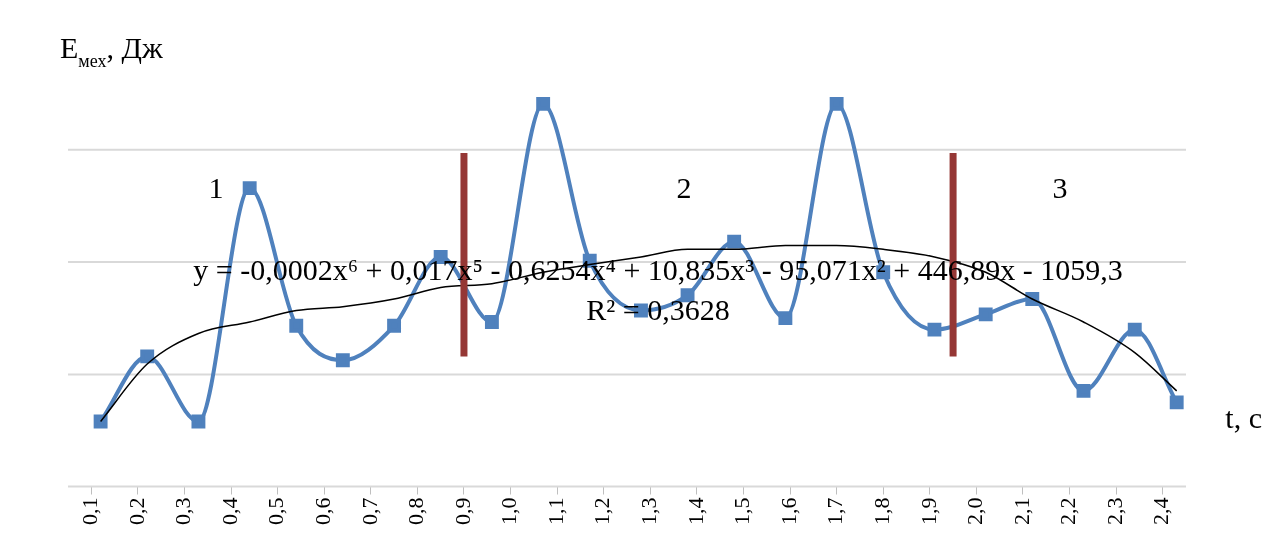 This screenshot has height=536, width=1274. I want to click on x-tick-label: 1,9, so click(928, 511).